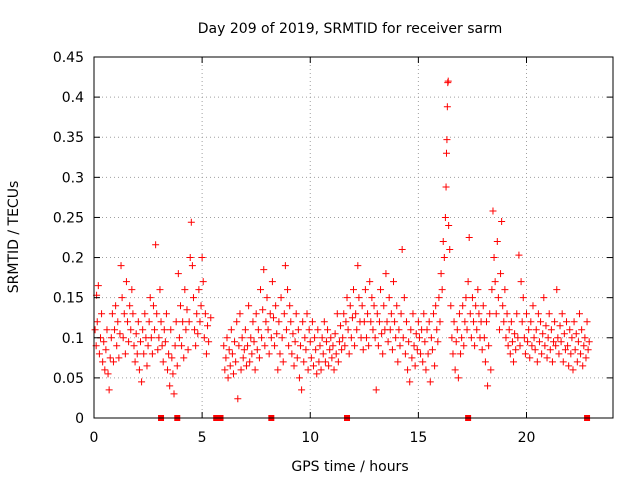  I want to click on y-tick-label: 0.45, so click(68, 58).